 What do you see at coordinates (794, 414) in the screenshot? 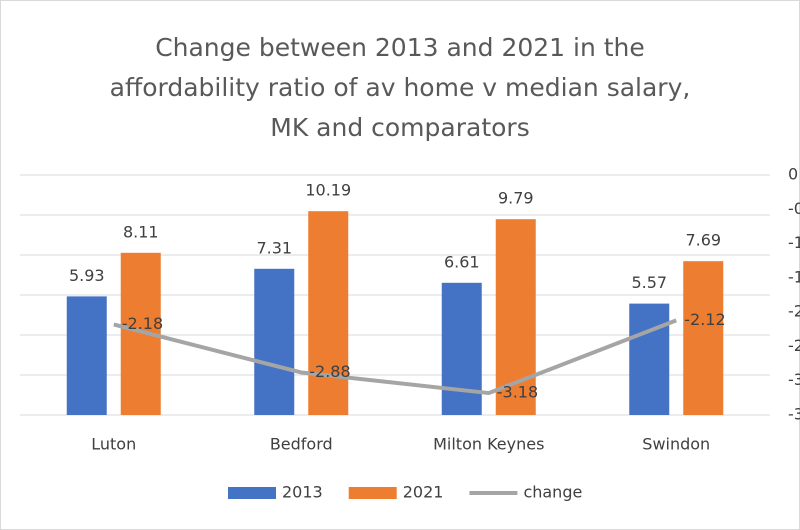
I see `y2-tick-label: -3.5` at bounding box center [794, 414].